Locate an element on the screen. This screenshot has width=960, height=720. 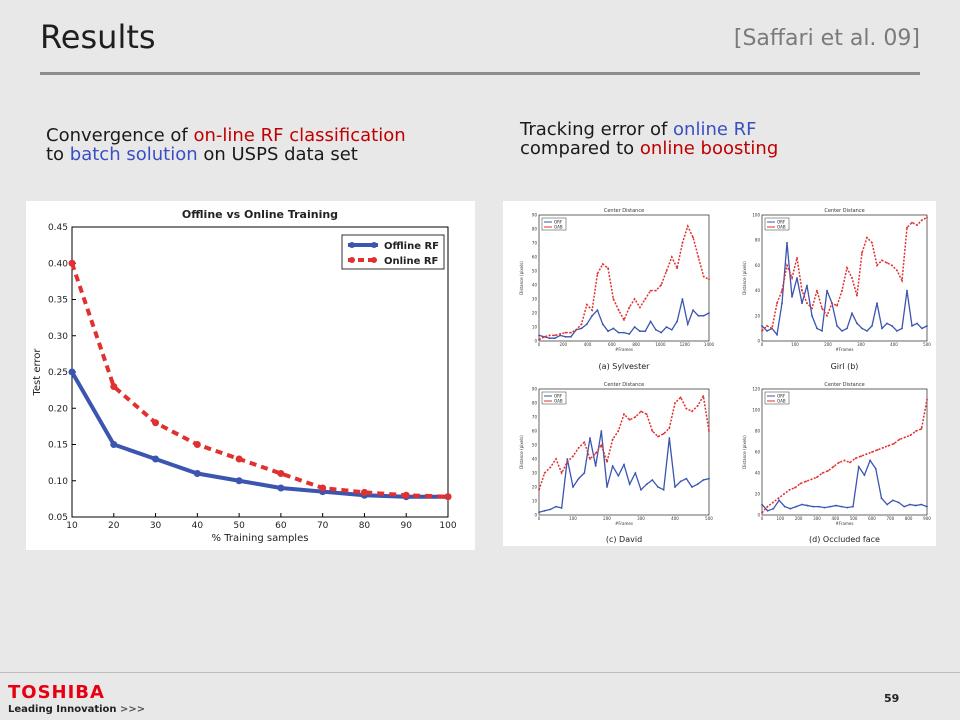
panel-4-y-tick-label: 20 is located at coordinates (758, 494).